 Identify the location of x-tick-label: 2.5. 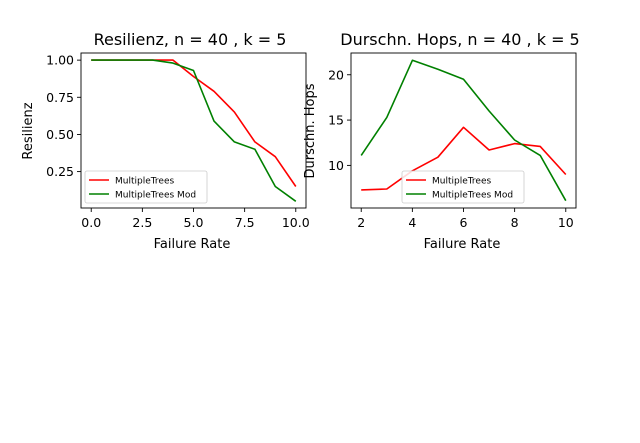
(142, 222).